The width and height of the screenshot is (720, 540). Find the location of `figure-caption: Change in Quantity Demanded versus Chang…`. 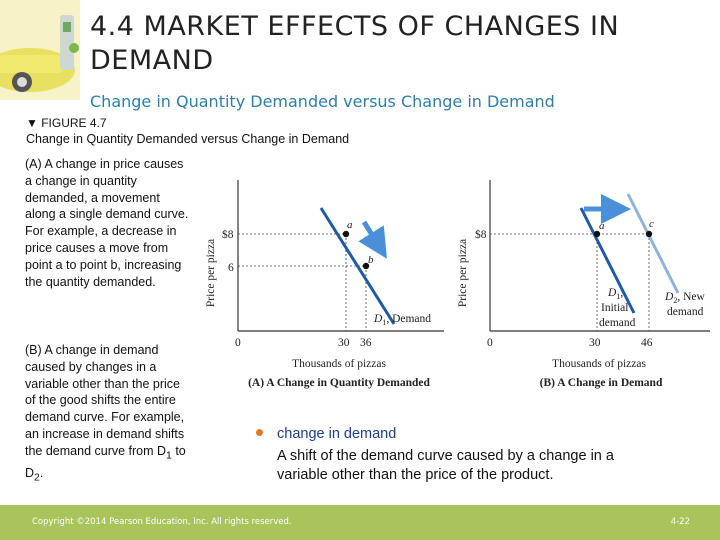

figure-caption: Change in Quantity Demanded versus Chang… is located at coordinates (188, 139).